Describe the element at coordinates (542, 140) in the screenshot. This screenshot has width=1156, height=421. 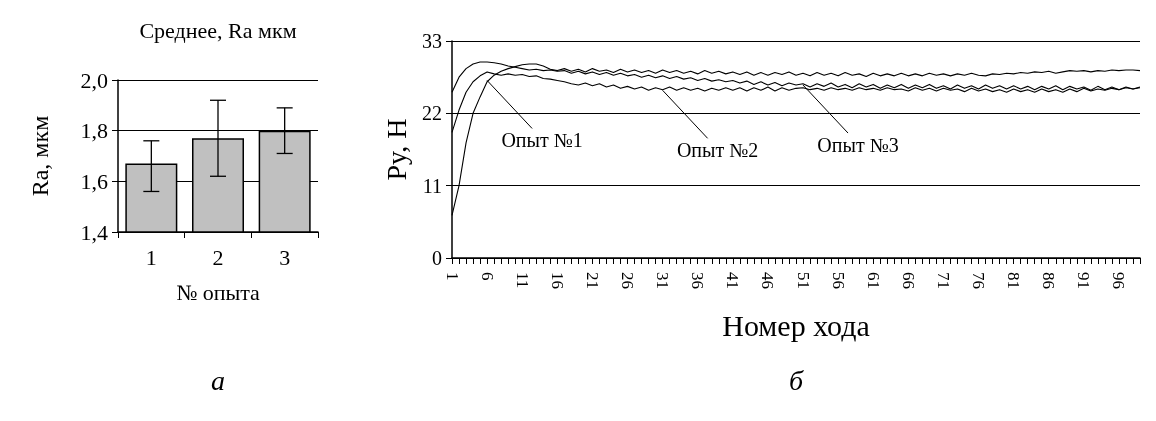
I see `annotation: Опыт №1` at that location.